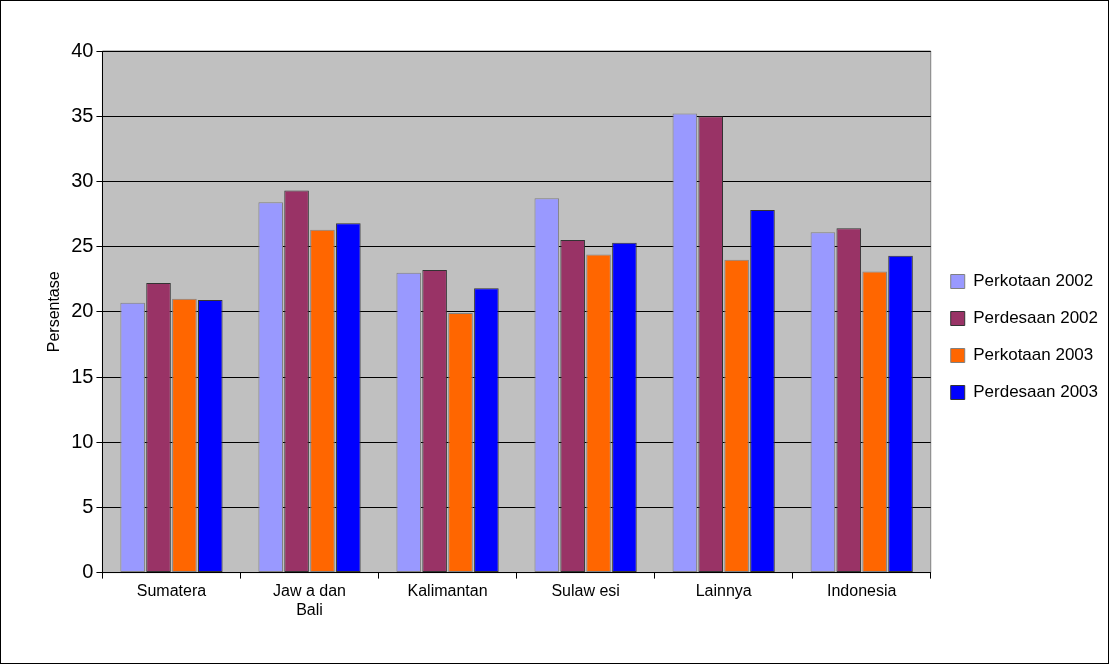 The width and height of the screenshot is (1109, 664). What do you see at coordinates (82, 375) in the screenshot?
I see `y-tick-label: 15` at bounding box center [82, 375].